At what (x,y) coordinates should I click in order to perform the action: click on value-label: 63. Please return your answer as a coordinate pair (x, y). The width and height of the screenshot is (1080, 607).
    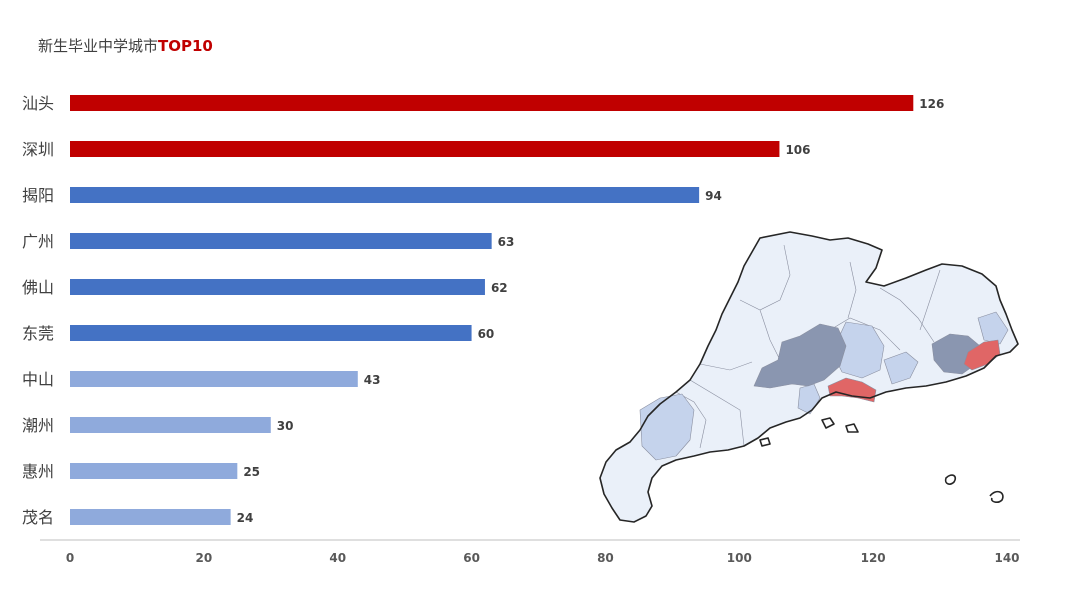
    Looking at the image, I should click on (506, 242).